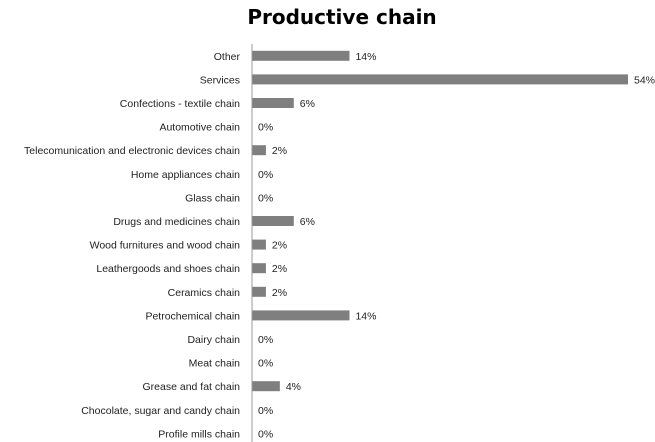 The width and height of the screenshot is (655, 442). Describe the element at coordinates (199, 434) in the screenshot. I see `category-label: Profile mills chain` at that location.